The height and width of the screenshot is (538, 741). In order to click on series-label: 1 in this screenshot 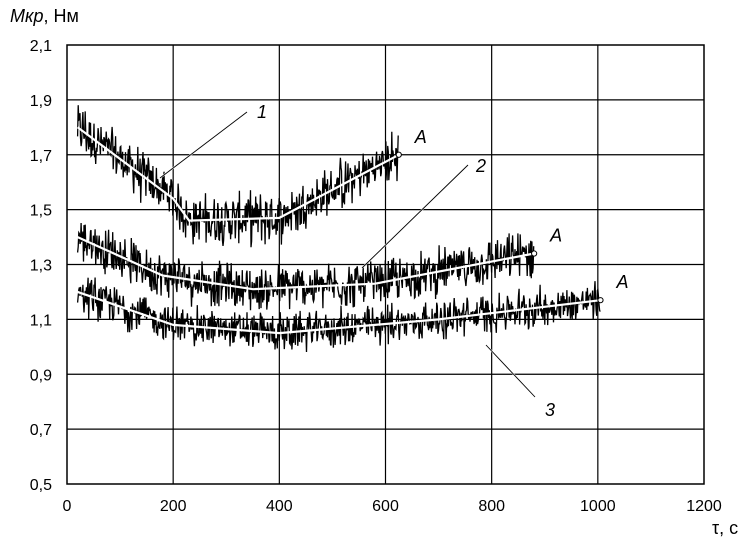, I will do `click(262, 112)`.